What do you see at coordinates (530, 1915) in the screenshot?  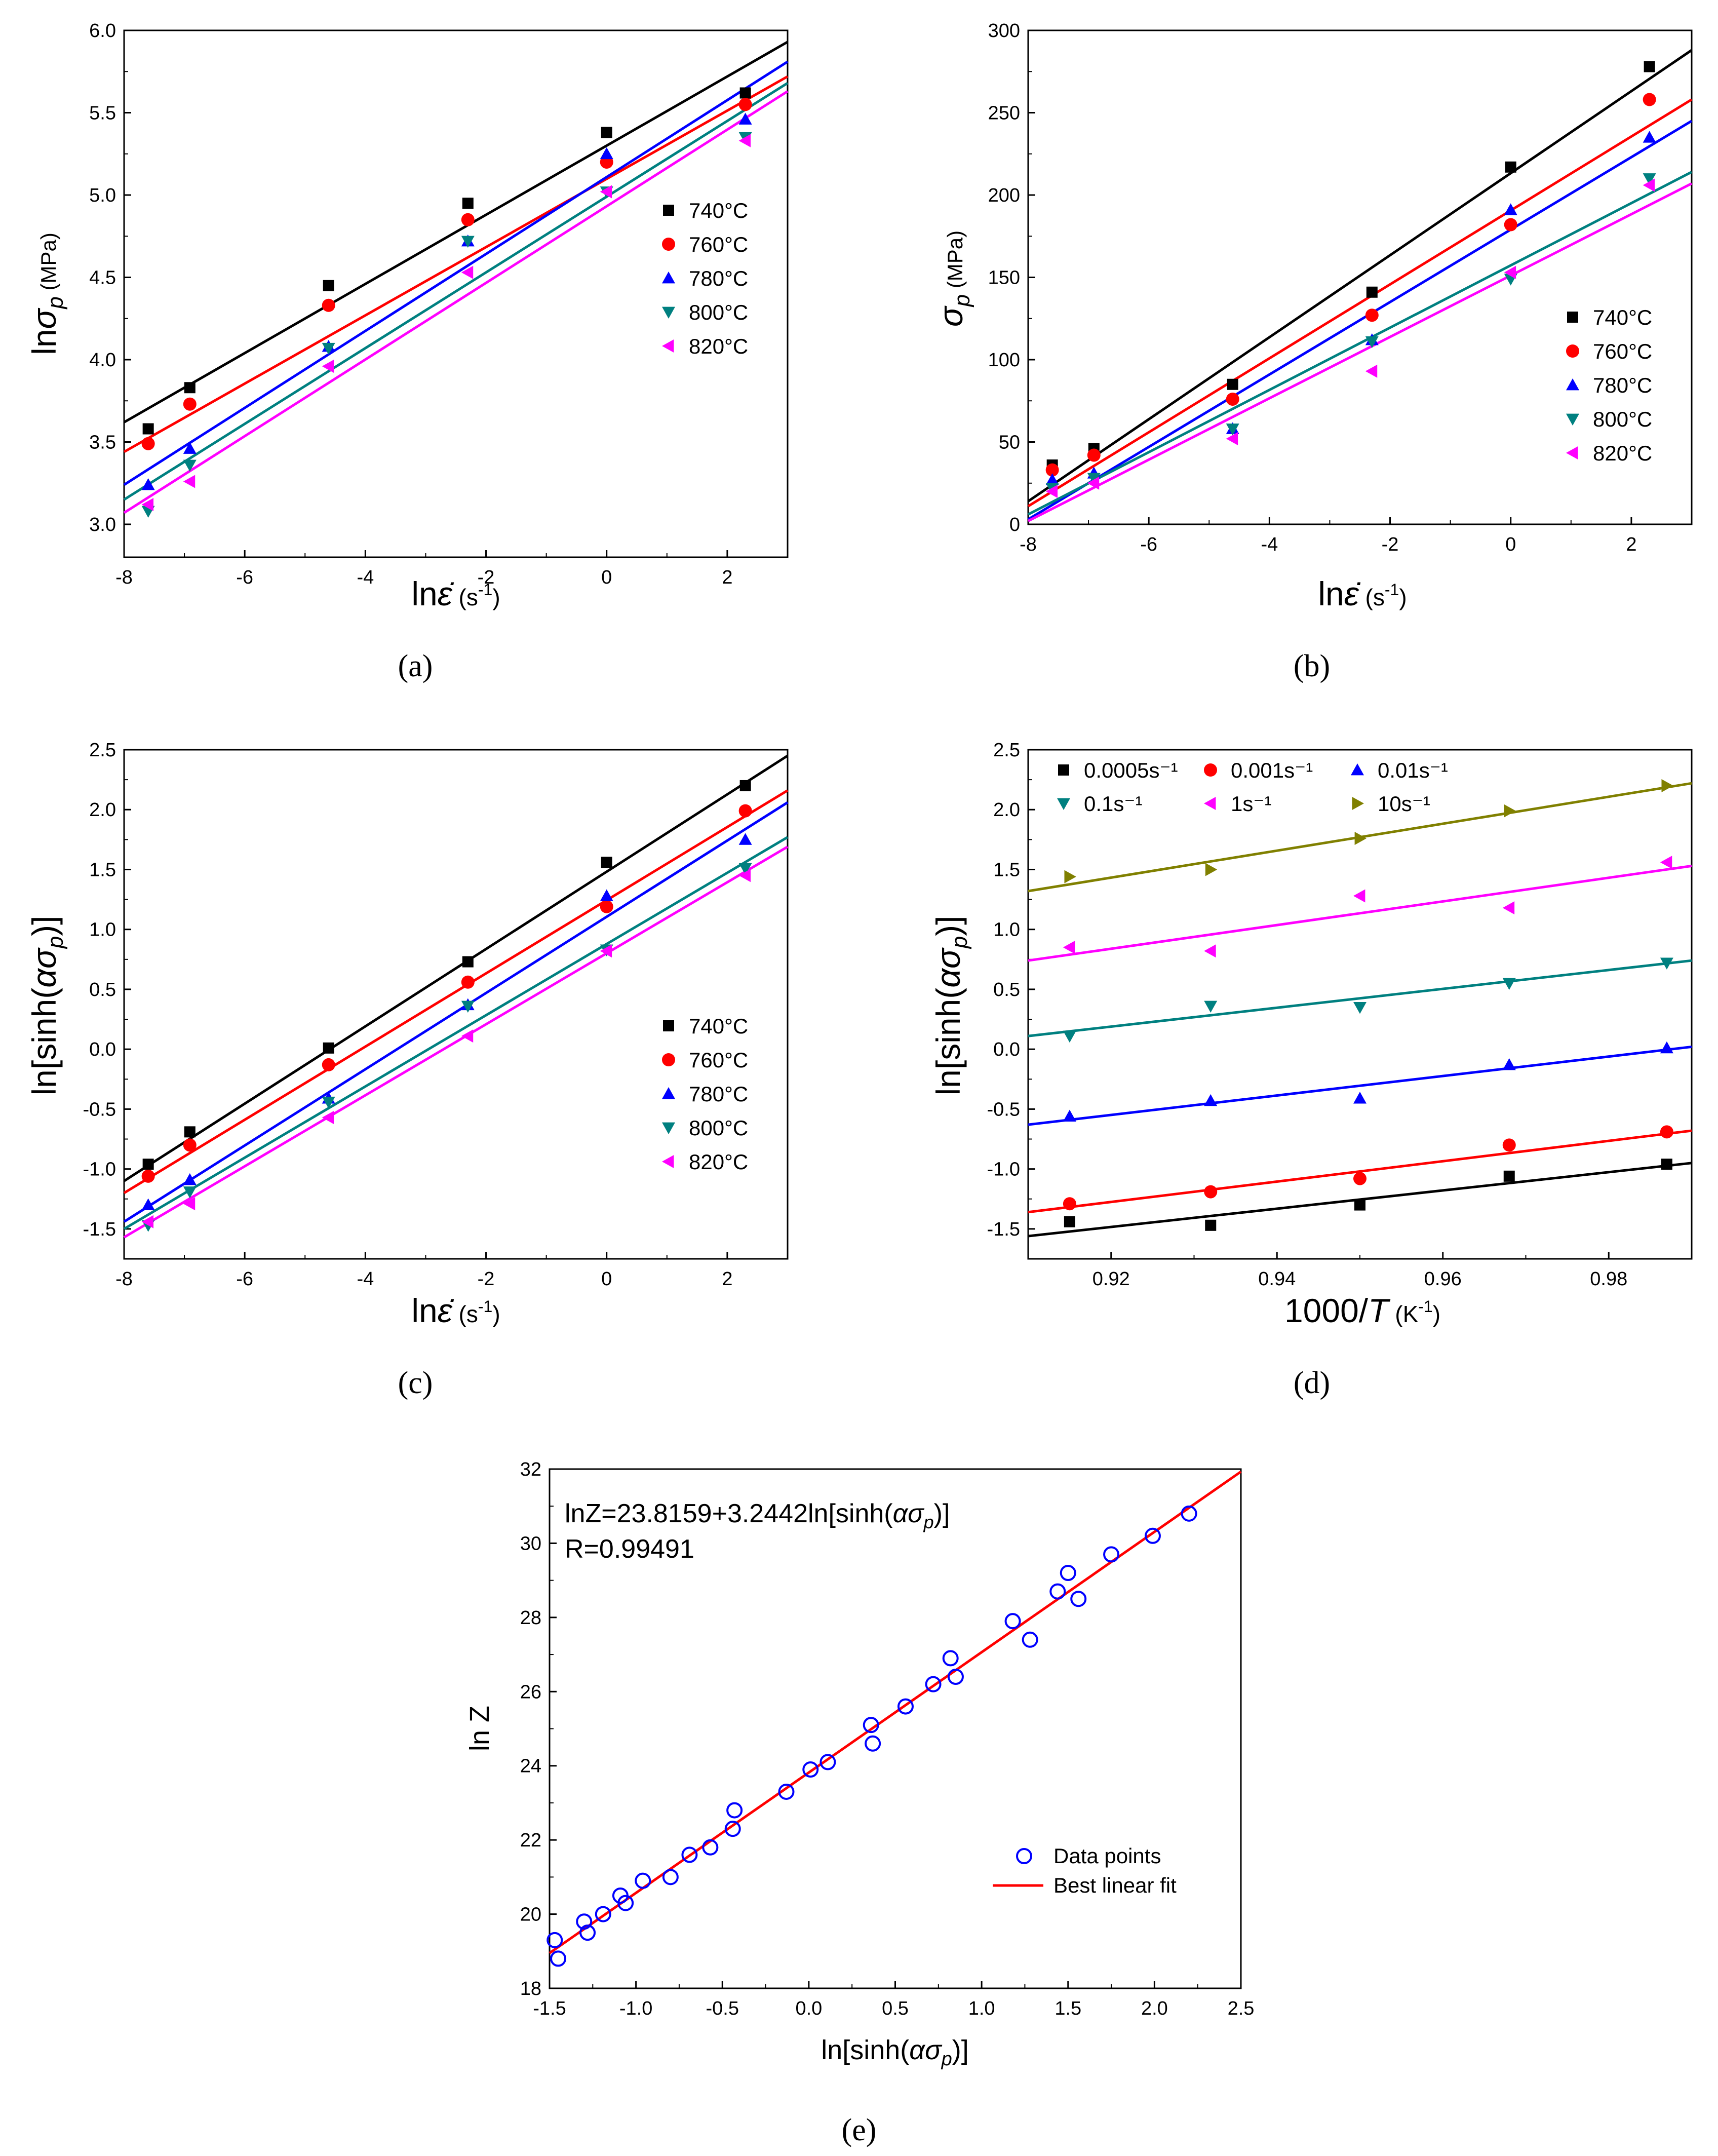 I see `y-tick-label: 20` at bounding box center [530, 1915].